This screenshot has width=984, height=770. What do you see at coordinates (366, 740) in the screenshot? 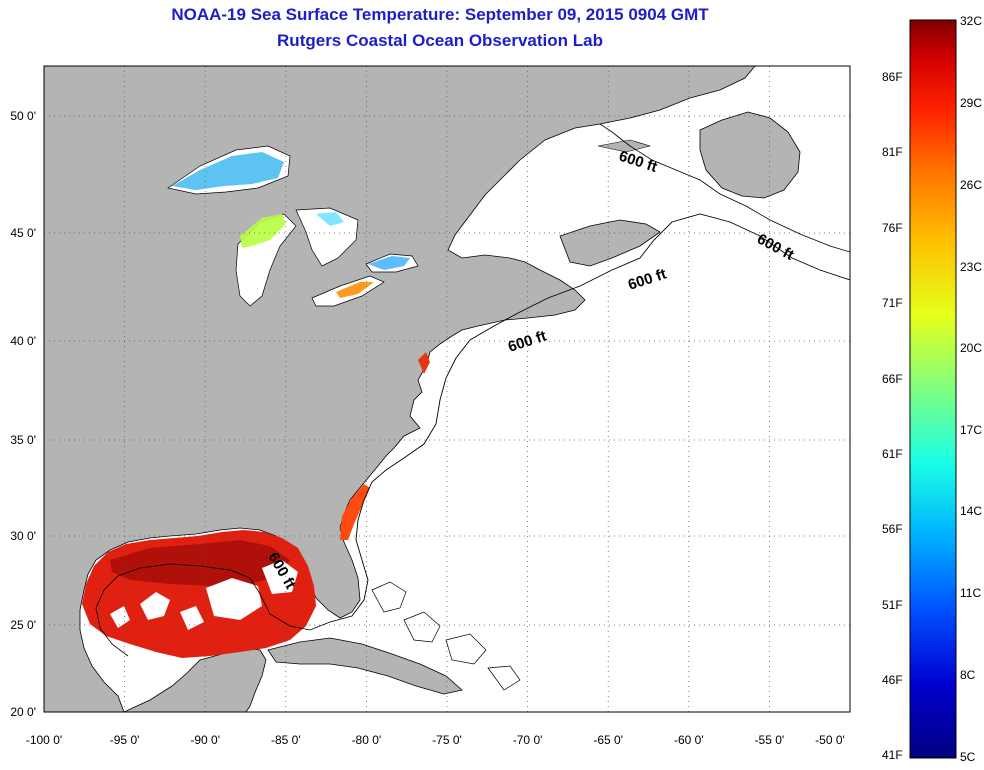
I see `x-tick: -80 0'` at bounding box center [366, 740].